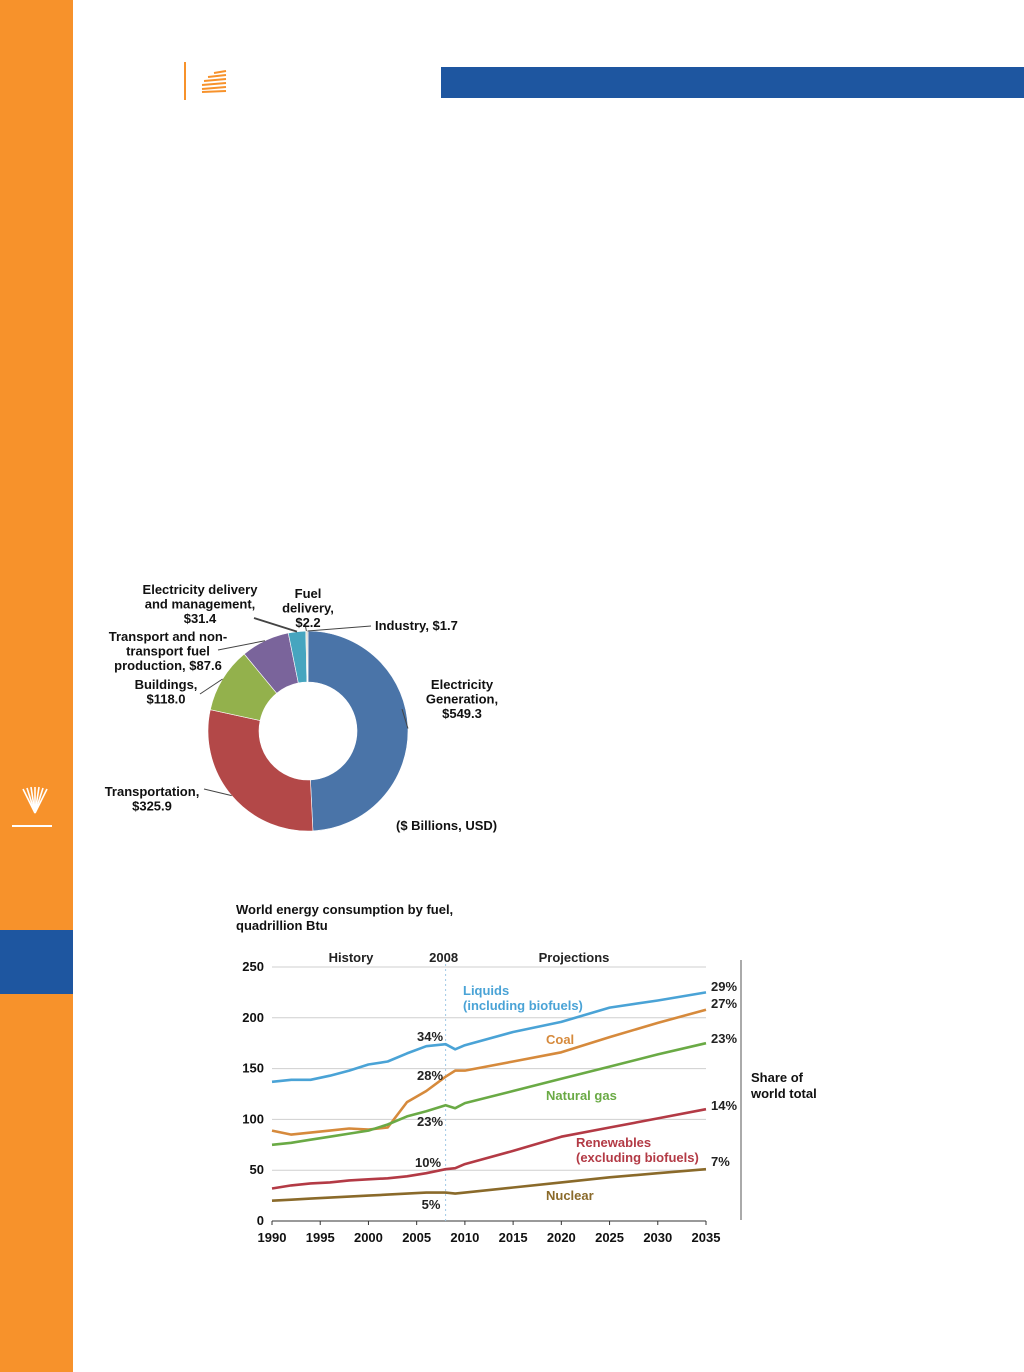 This screenshot has width=1024, height=1372. What do you see at coordinates (570, 1195) in the screenshot?
I see `series-label-nuclear: Nuclear` at bounding box center [570, 1195].